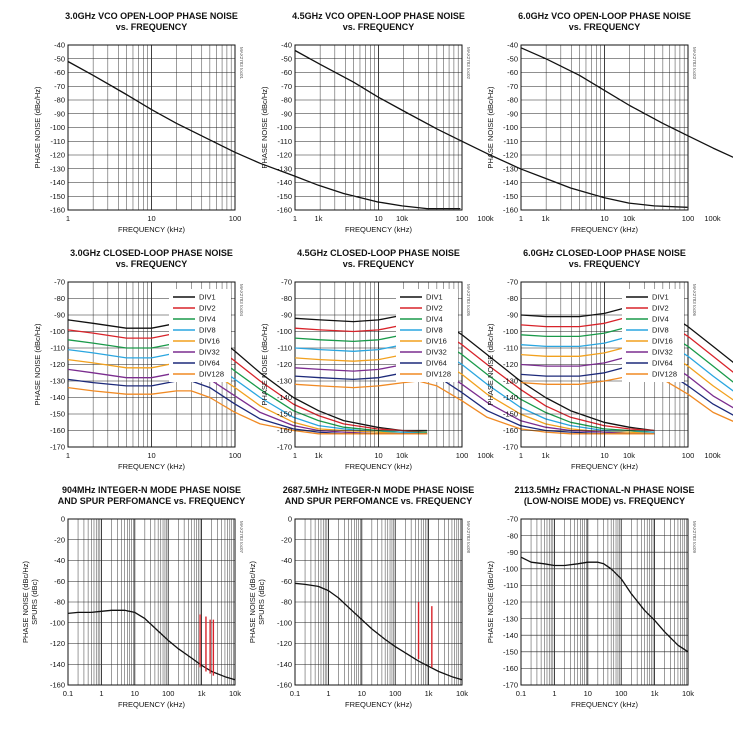 This screenshot has width=733, height=730. What do you see at coordinates (694, 537) in the screenshot?
I see `chart-code: MAX2783 toc09` at bounding box center [694, 537].